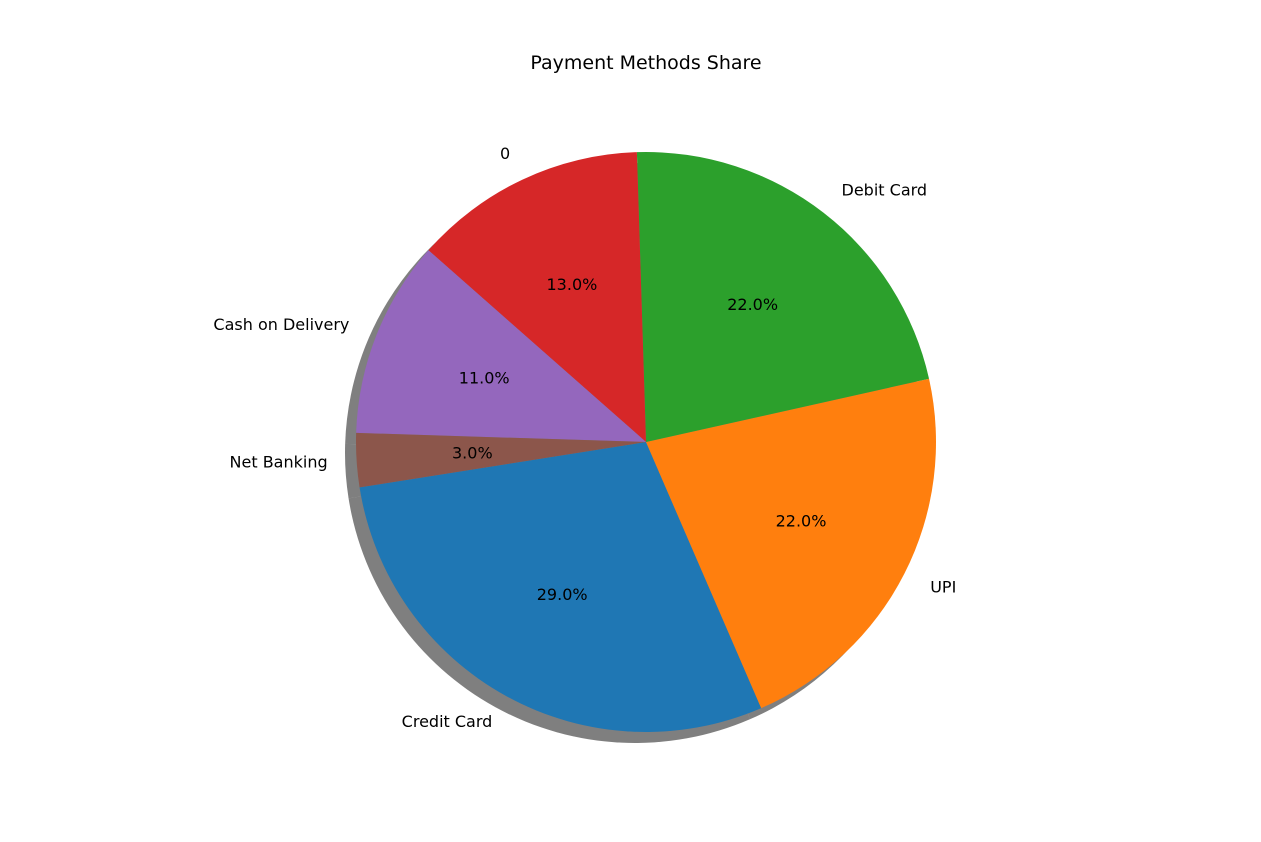 This screenshot has height=842, width=1261. Describe the element at coordinates (885, 189) in the screenshot. I see `category-label-debit-card: Debit Card` at that location.